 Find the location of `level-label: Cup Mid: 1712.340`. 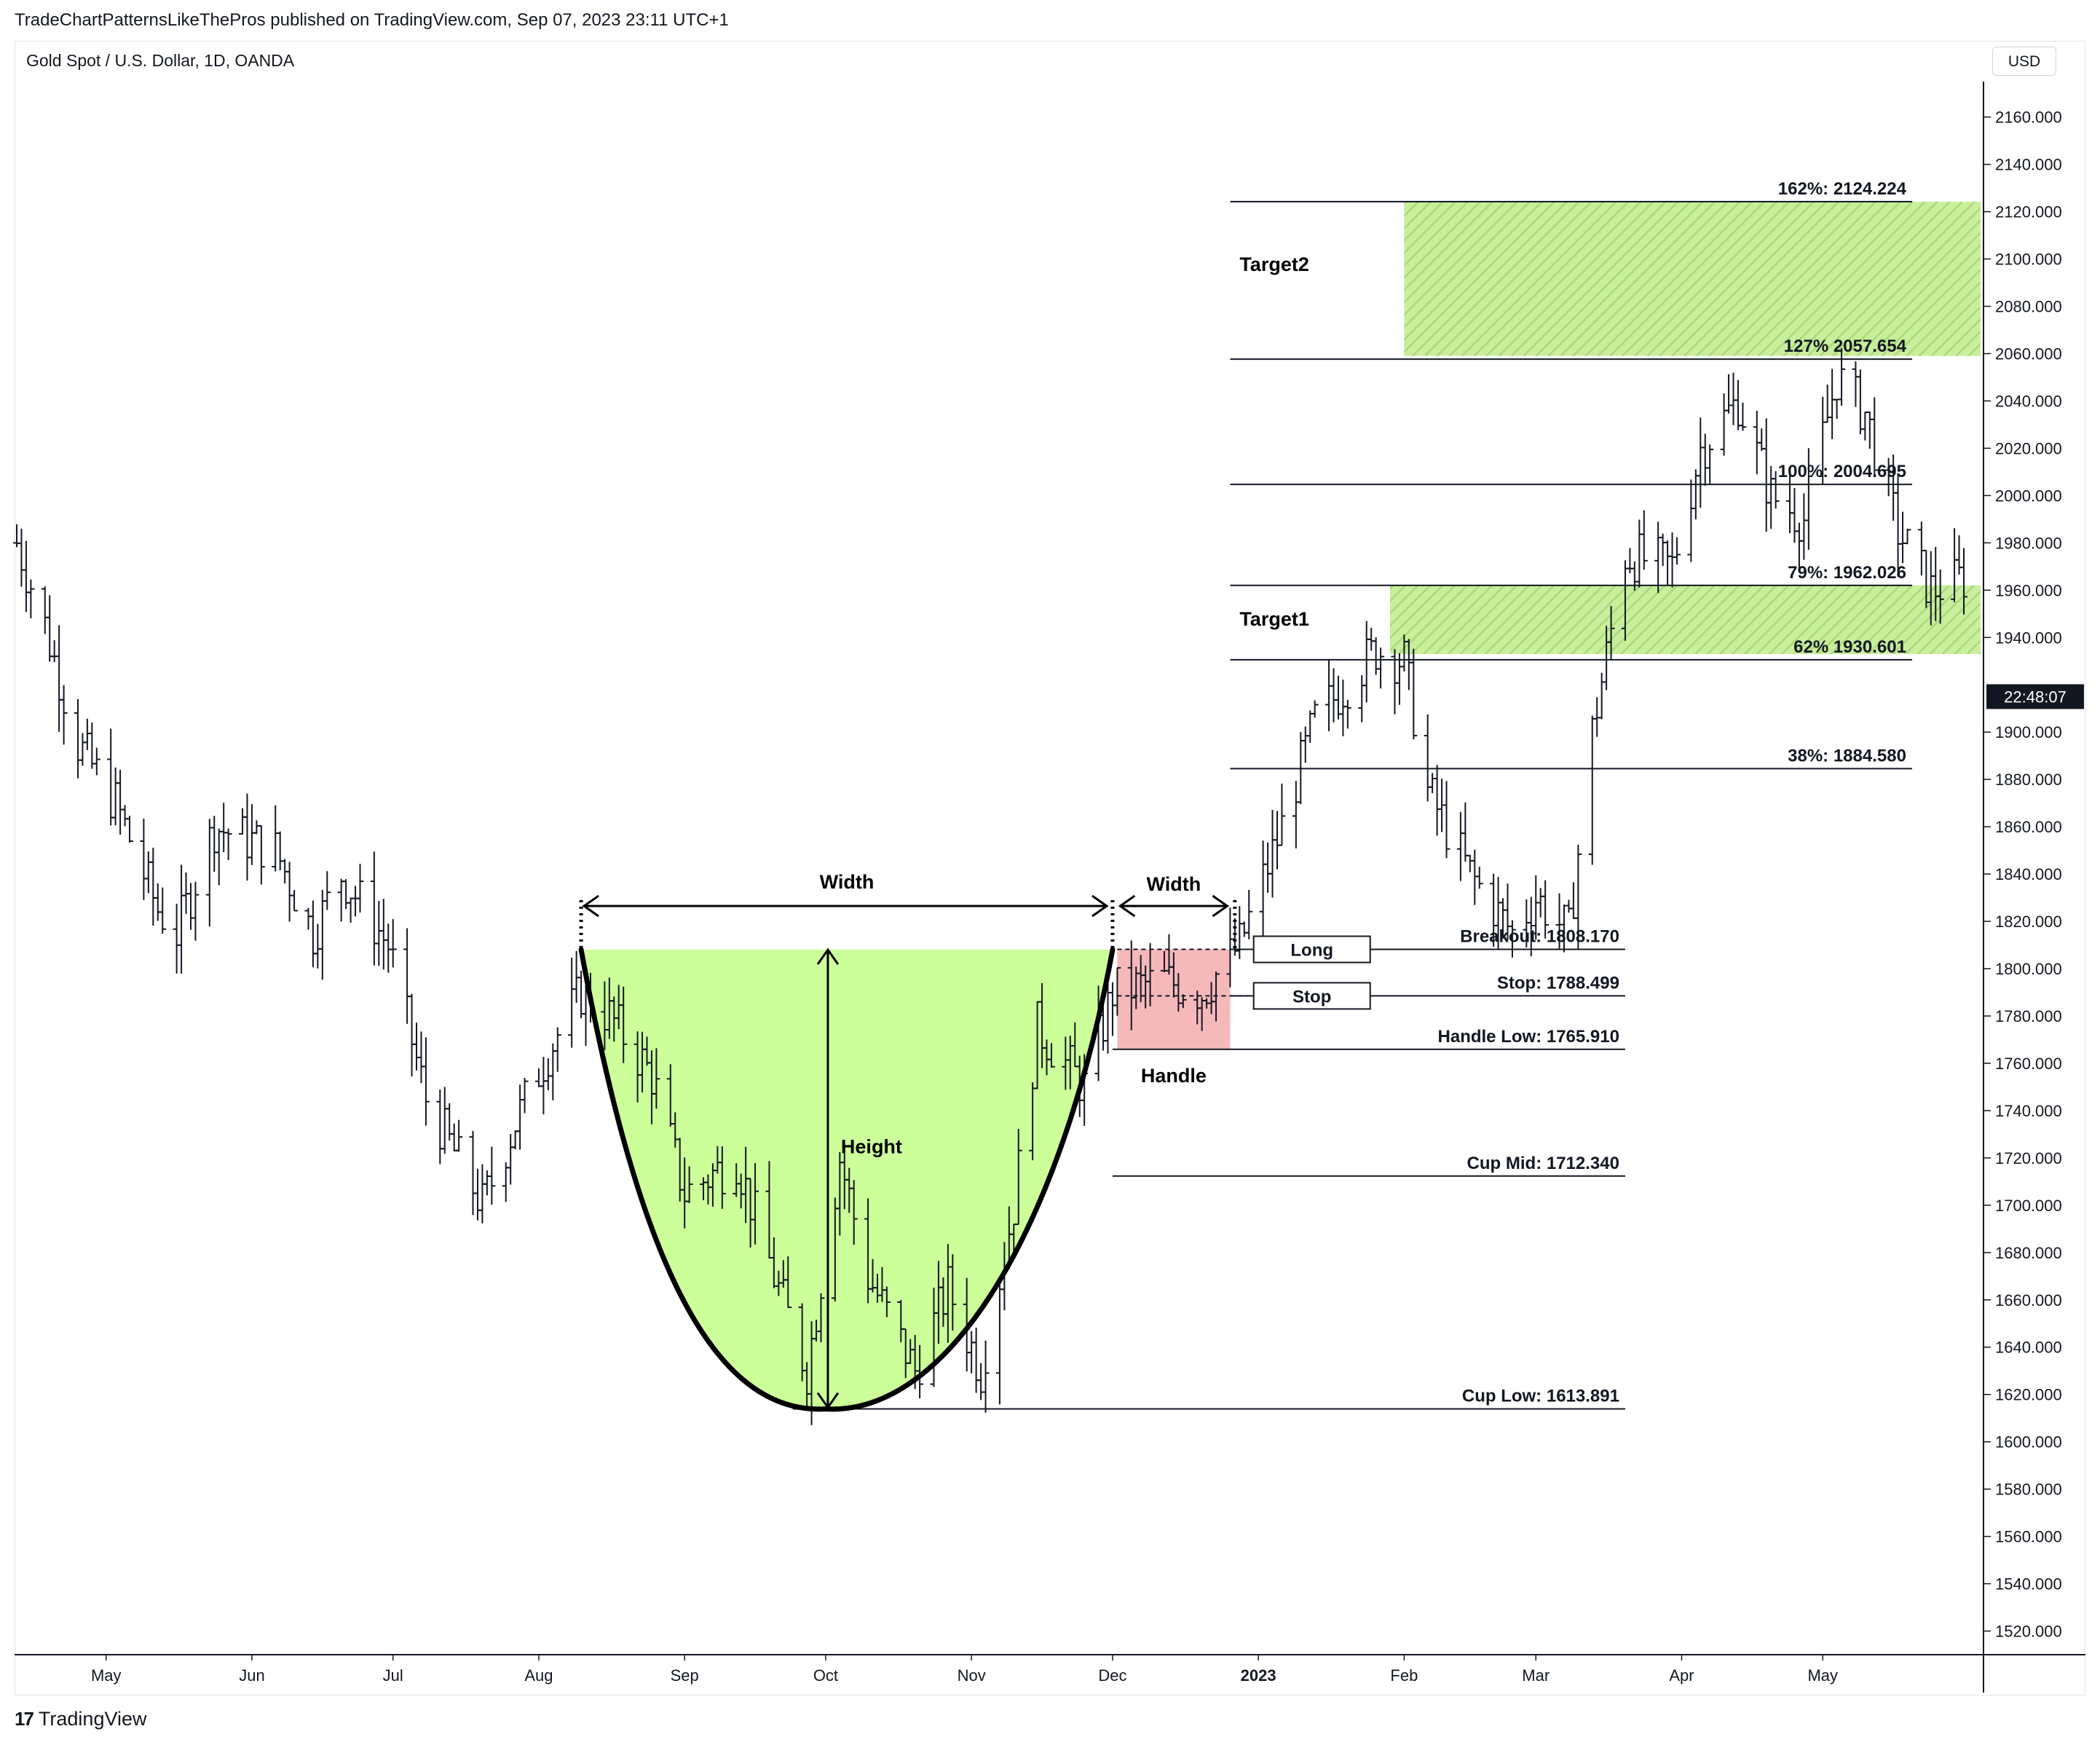

level-label: Cup Mid: 1712.340 is located at coordinates (1543, 1163).